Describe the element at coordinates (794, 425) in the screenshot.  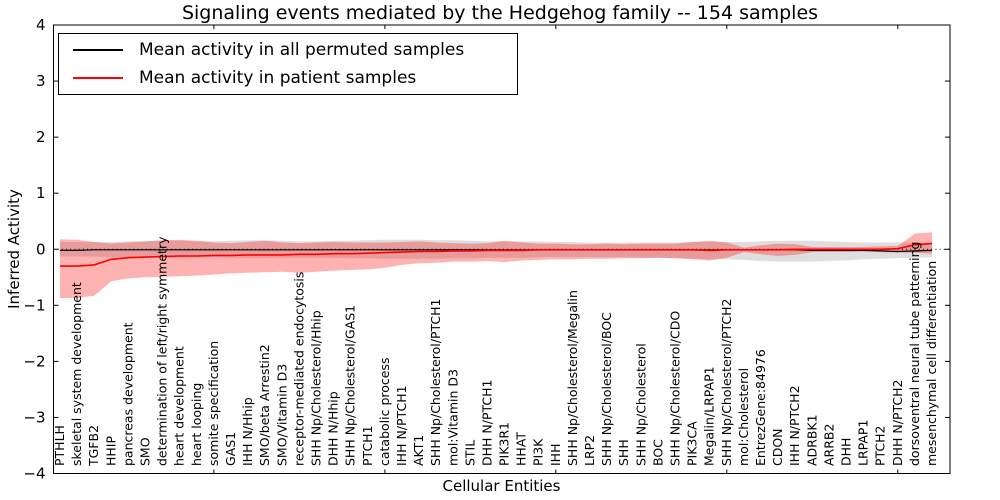
I see `x-category-label: IHH N/PTCH2` at that location.